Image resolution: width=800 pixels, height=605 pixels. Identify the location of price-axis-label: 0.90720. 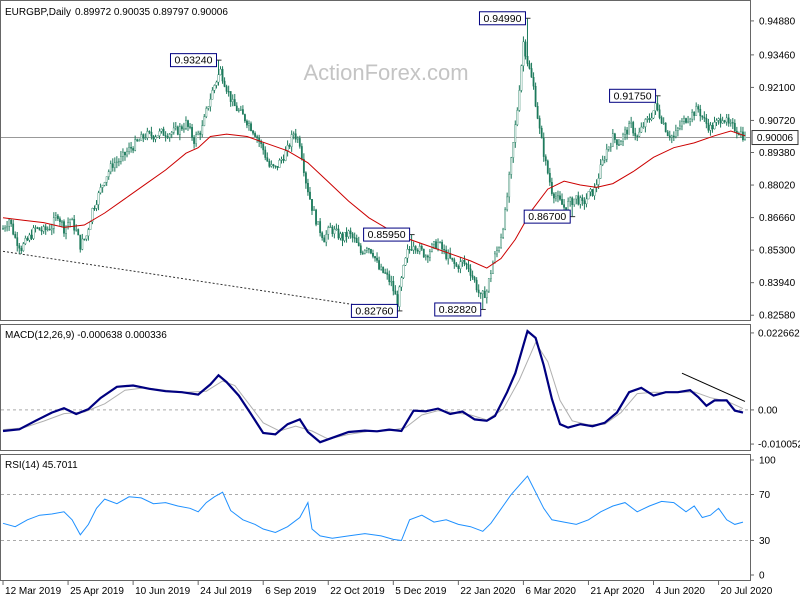
(777, 121).